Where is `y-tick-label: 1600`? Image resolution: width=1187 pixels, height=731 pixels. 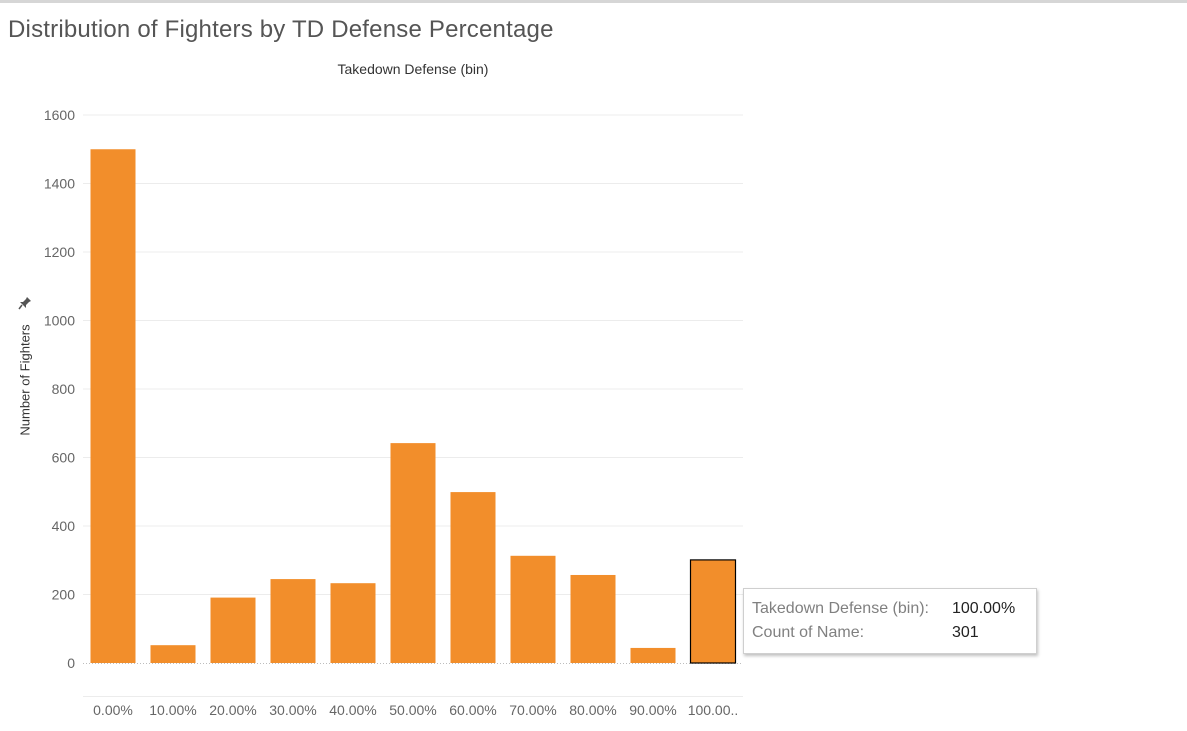
y-tick-label: 1600 is located at coordinates (59, 115).